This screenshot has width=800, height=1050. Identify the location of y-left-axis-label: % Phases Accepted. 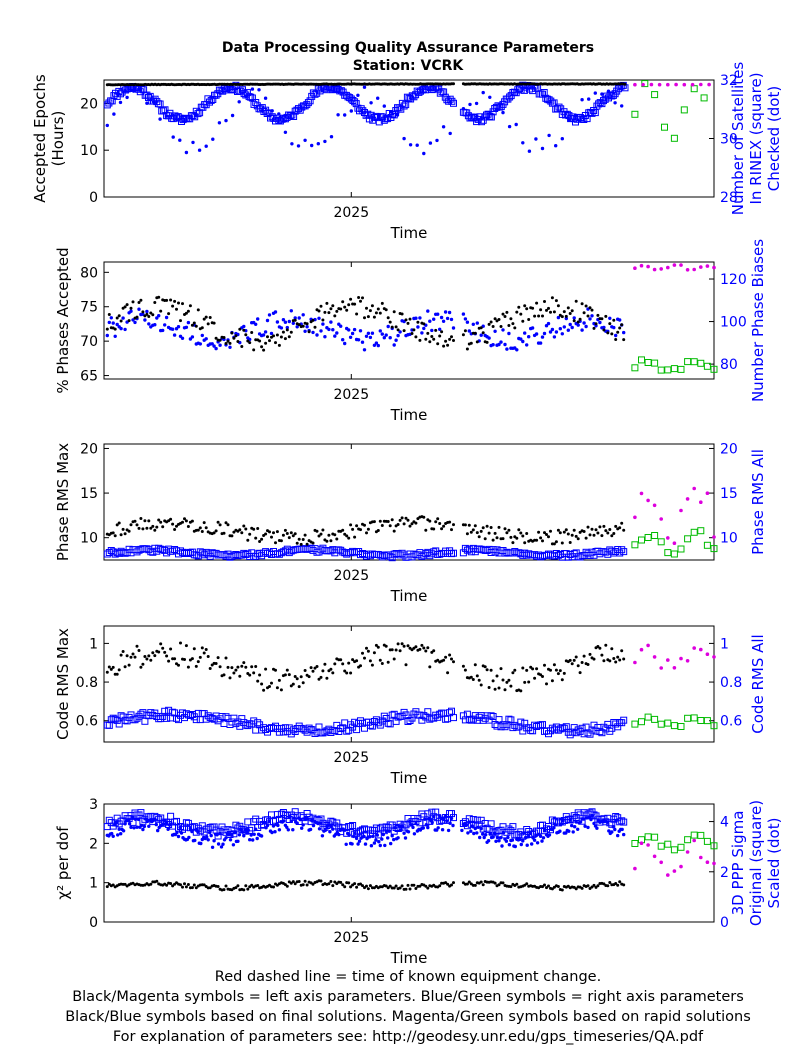
(63, 320).